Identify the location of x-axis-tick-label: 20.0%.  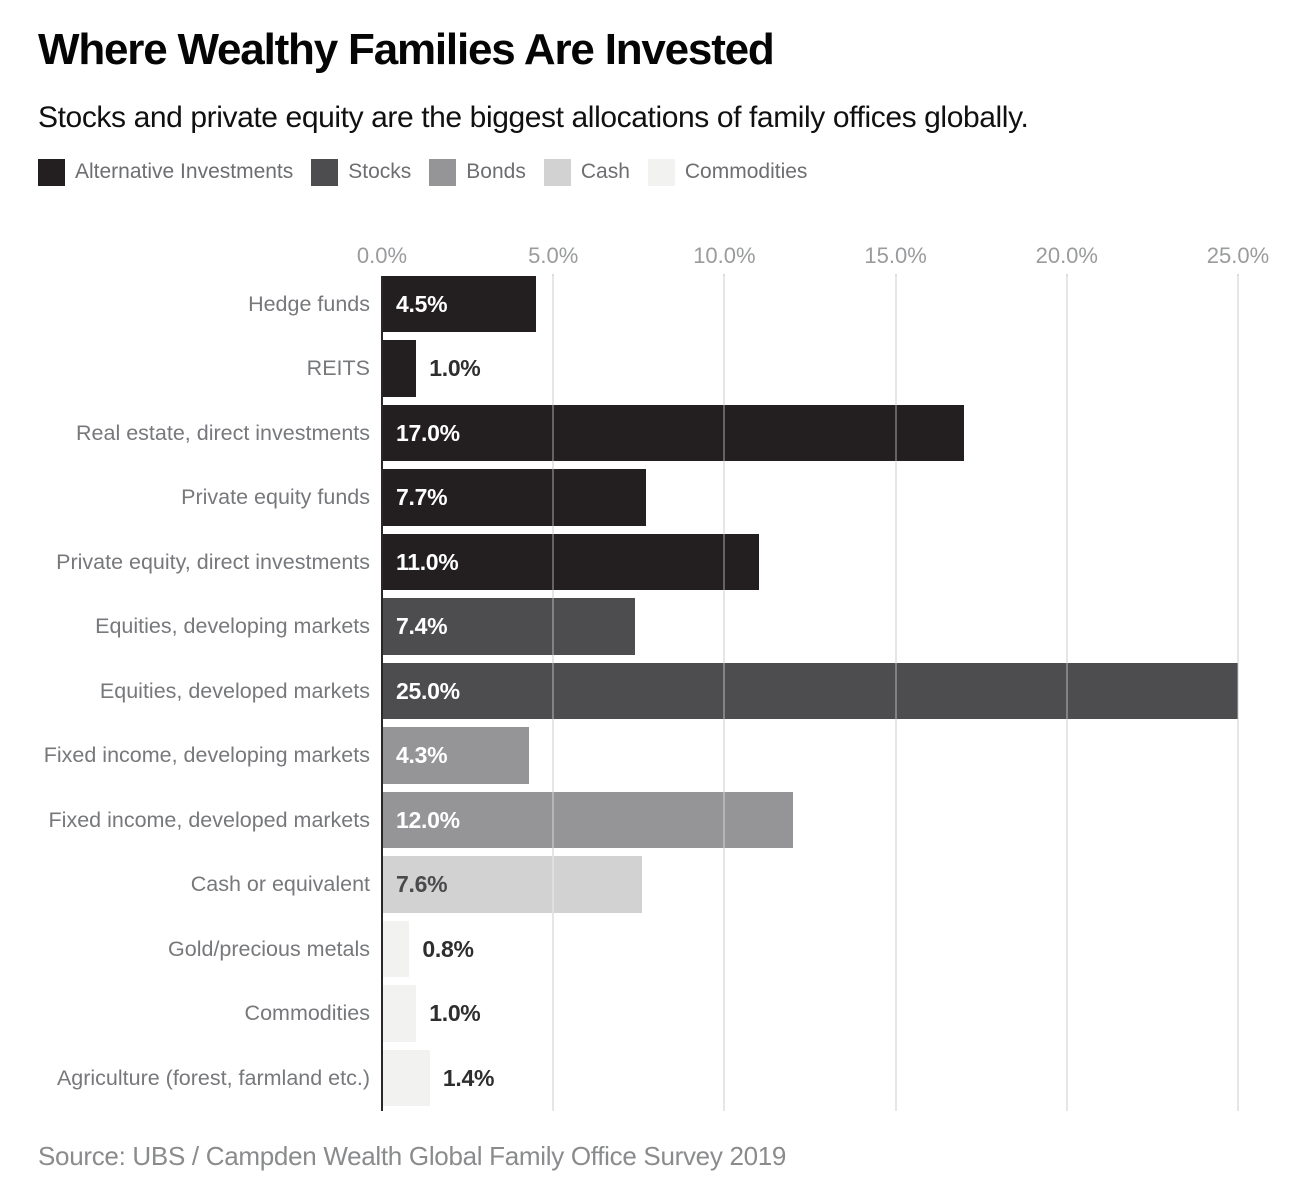
(1066, 255).